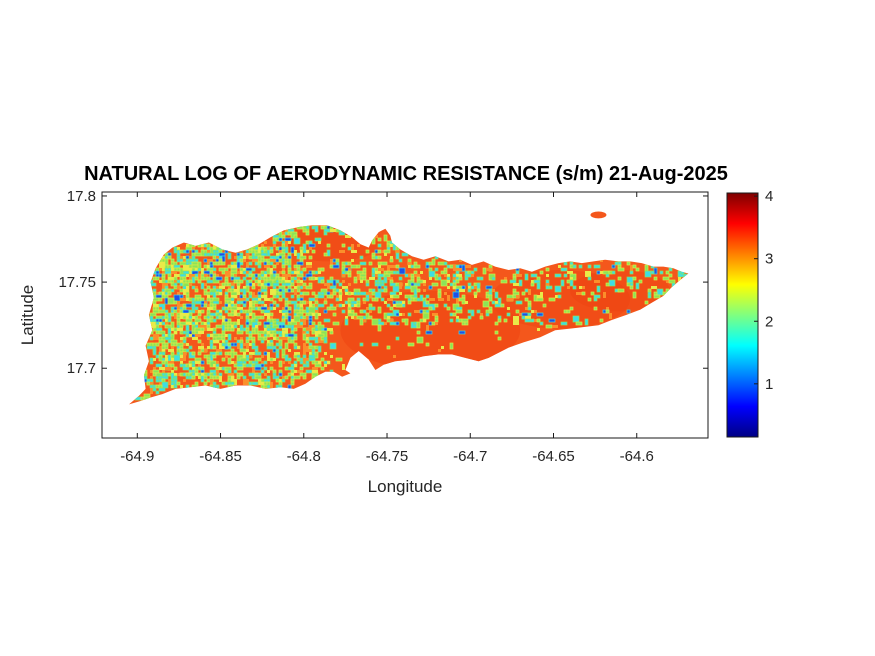 The height and width of the screenshot is (656, 875). What do you see at coordinates (769, 259) in the screenshot?
I see `colorbar-tick-label: 3` at bounding box center [769, 259].